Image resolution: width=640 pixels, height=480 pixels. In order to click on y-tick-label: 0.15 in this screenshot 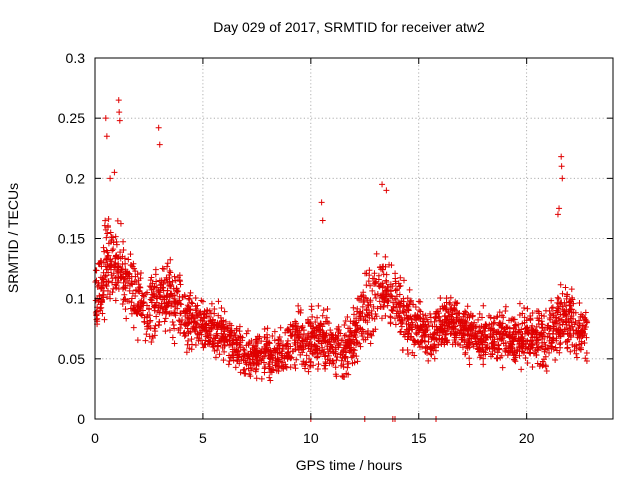, I will do `click(71, 239)`.